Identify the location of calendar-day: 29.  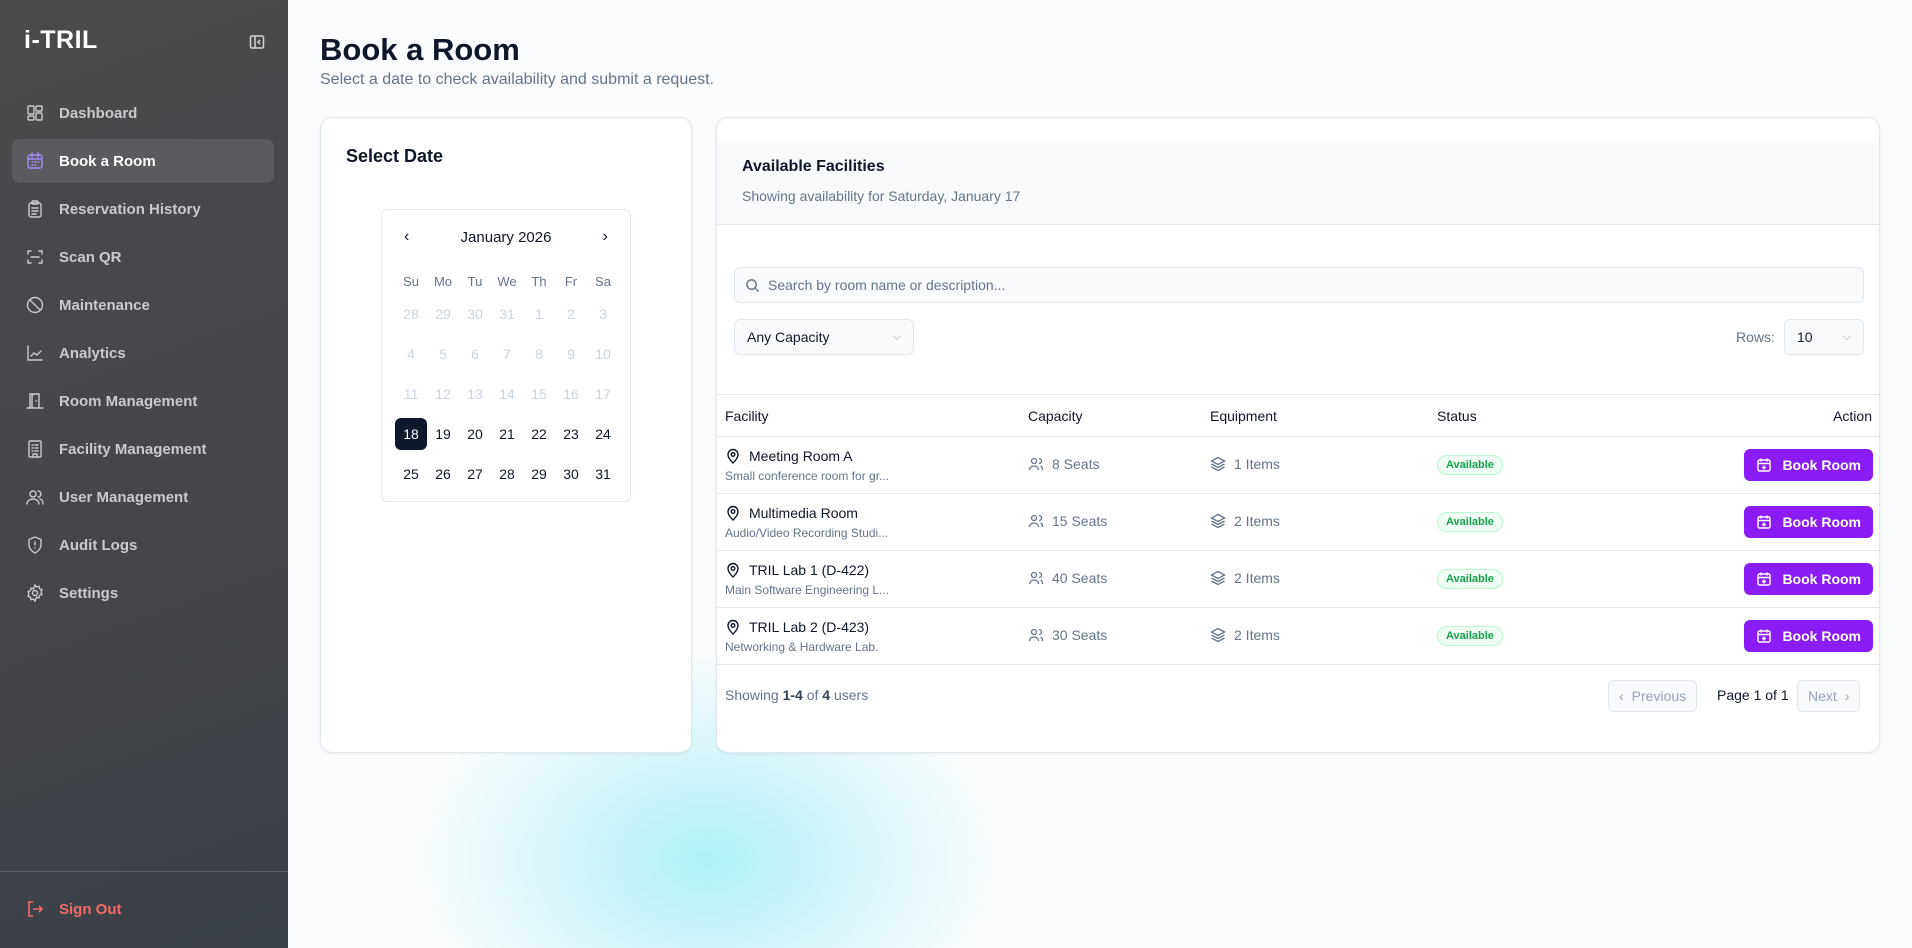
(539, 474).